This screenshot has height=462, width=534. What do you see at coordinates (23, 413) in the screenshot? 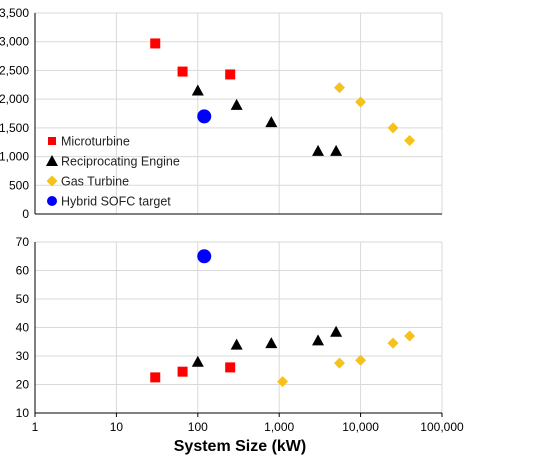
I see `bottom-y-tick-label: 10` at bounding box center [23, 413].